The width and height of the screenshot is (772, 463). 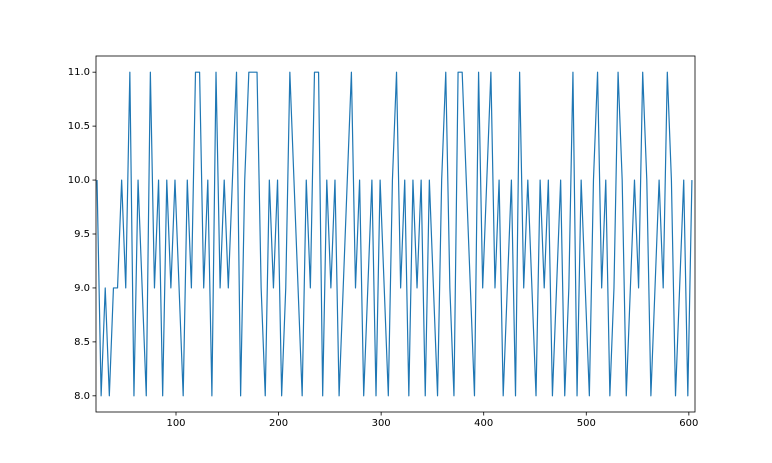 I want to click on x-tick-label: 600, so click(x=688, y=423).